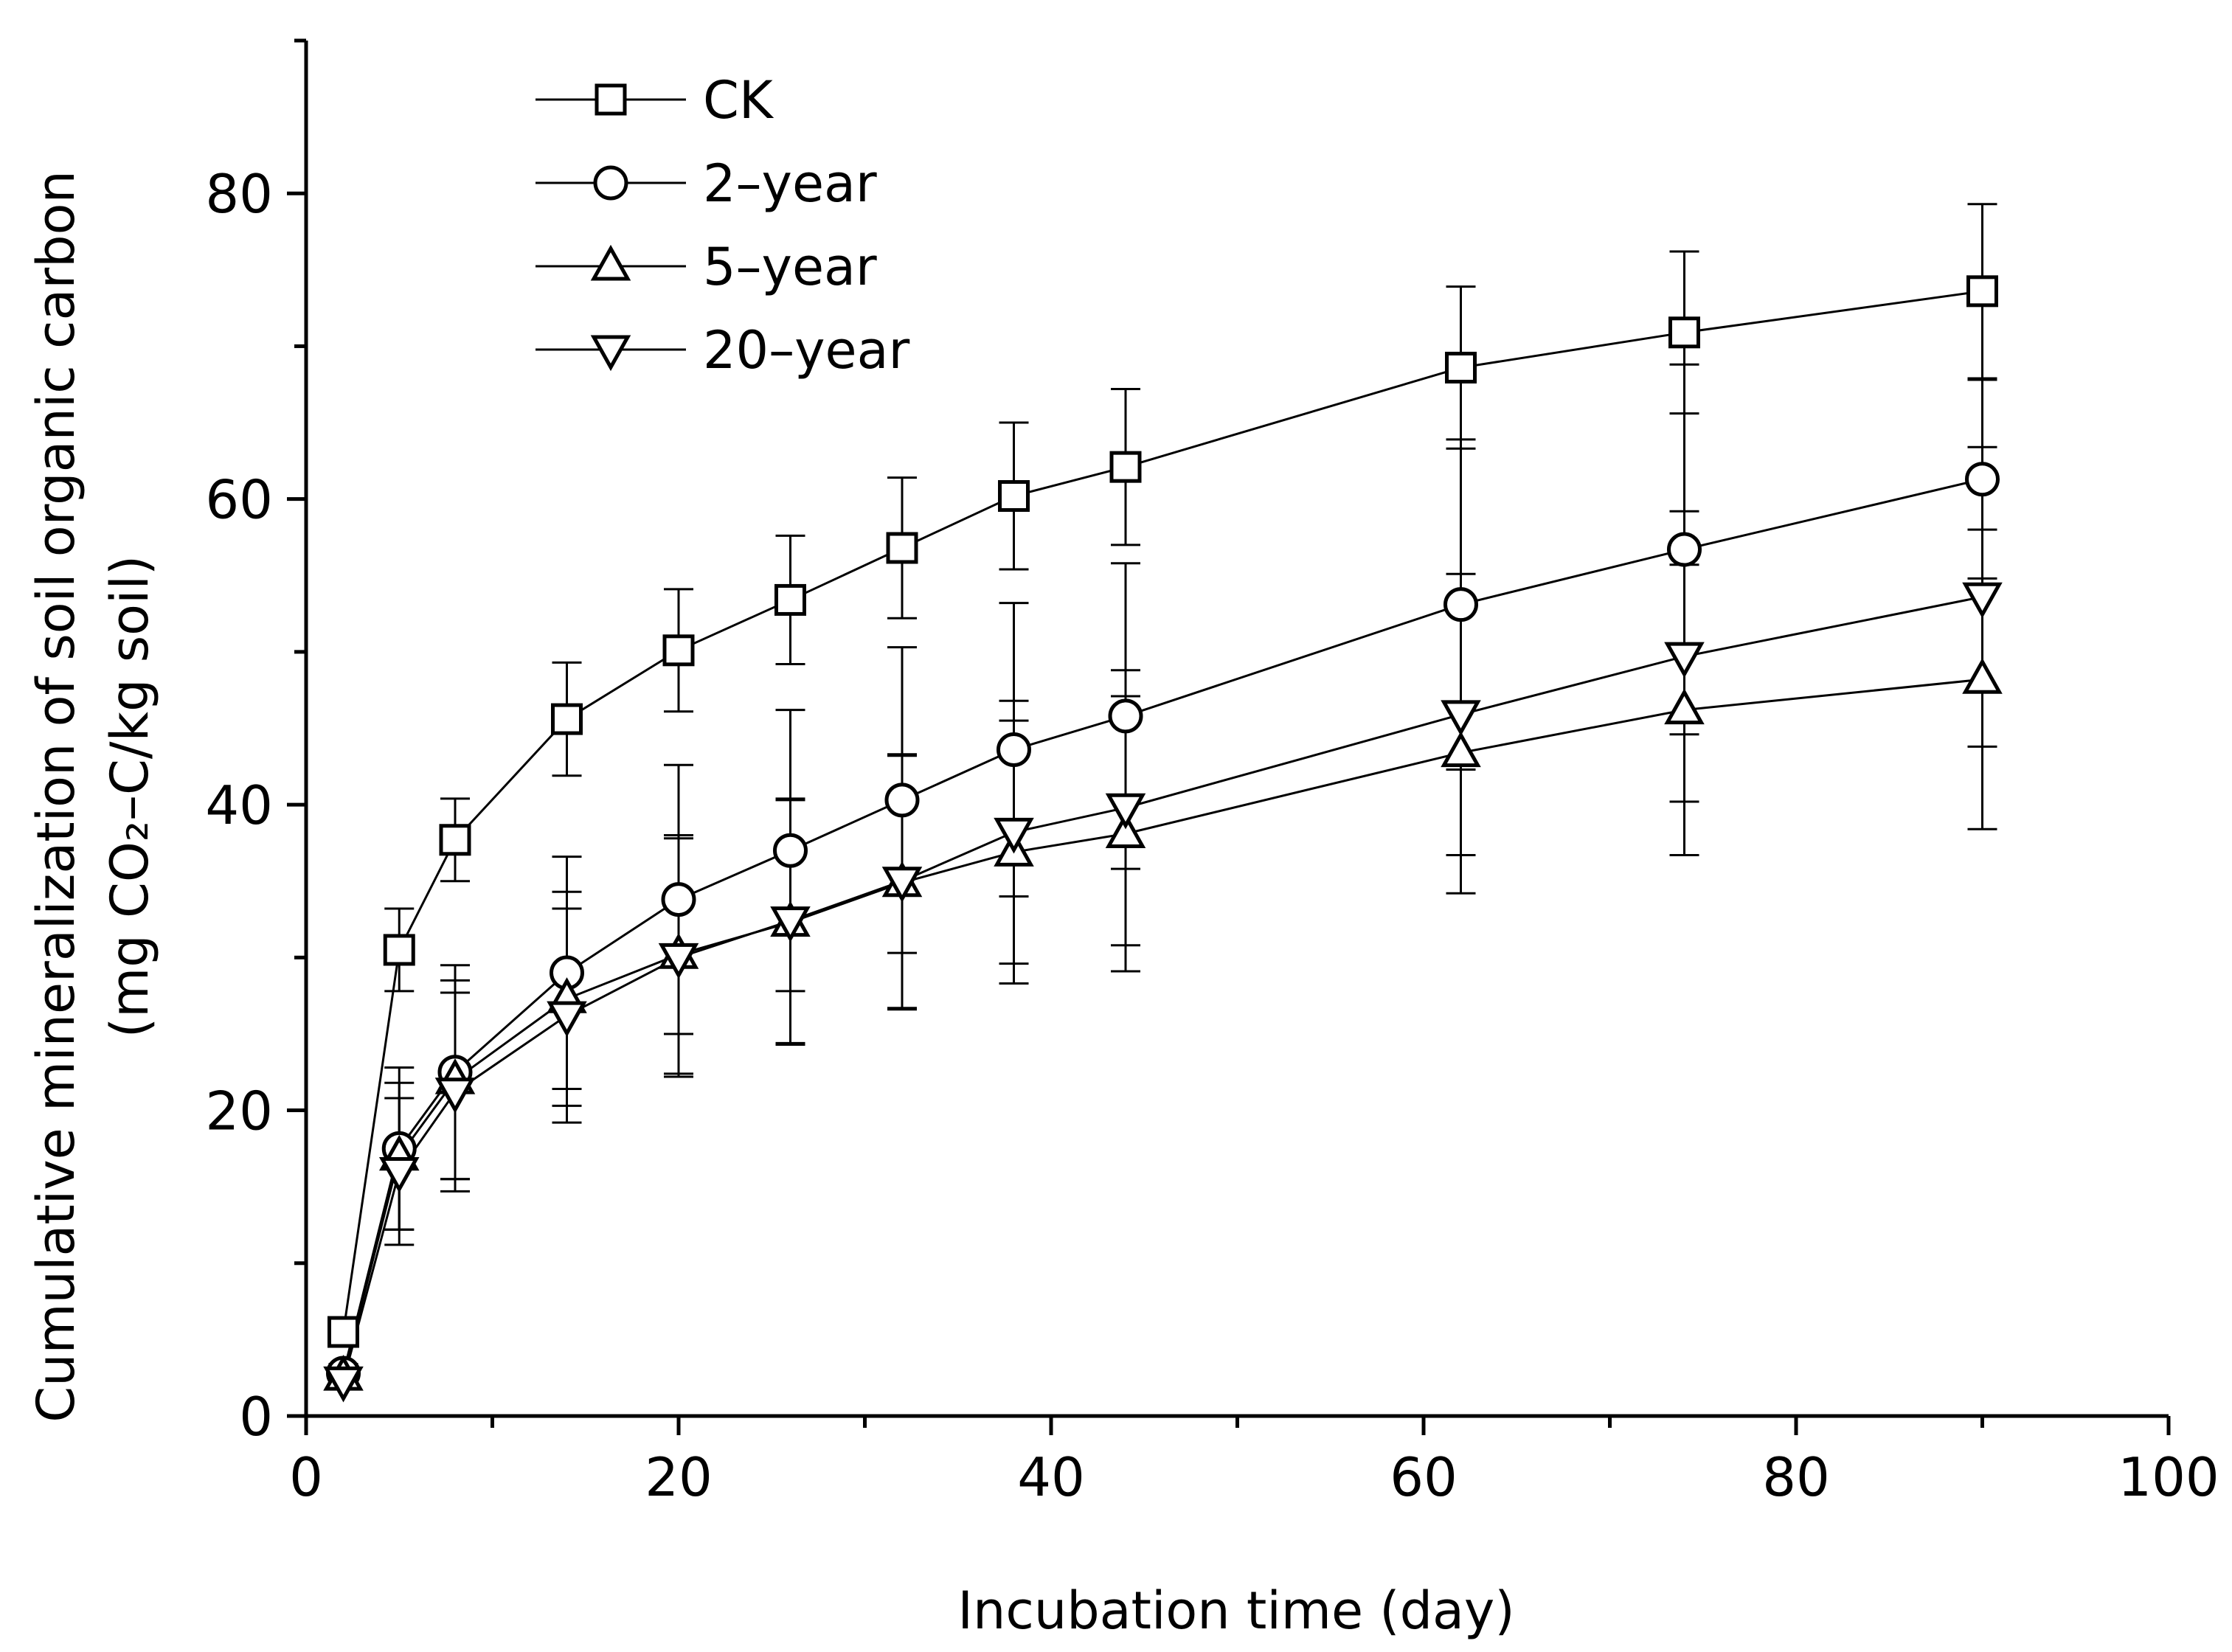 Image resolution: width=2232 pixels, height=1652 pixels. Describe the element at coordinates (1051, 1477) in the screenshot. I see `x-tick-label: 40` at that location.